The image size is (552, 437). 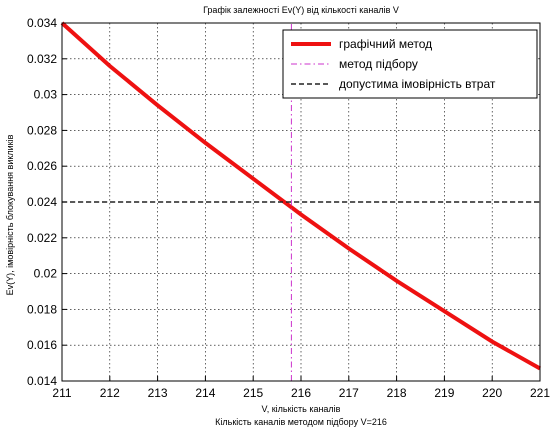 I want to click on legend-label-2: метод підбору, so click(x=378, y=64).